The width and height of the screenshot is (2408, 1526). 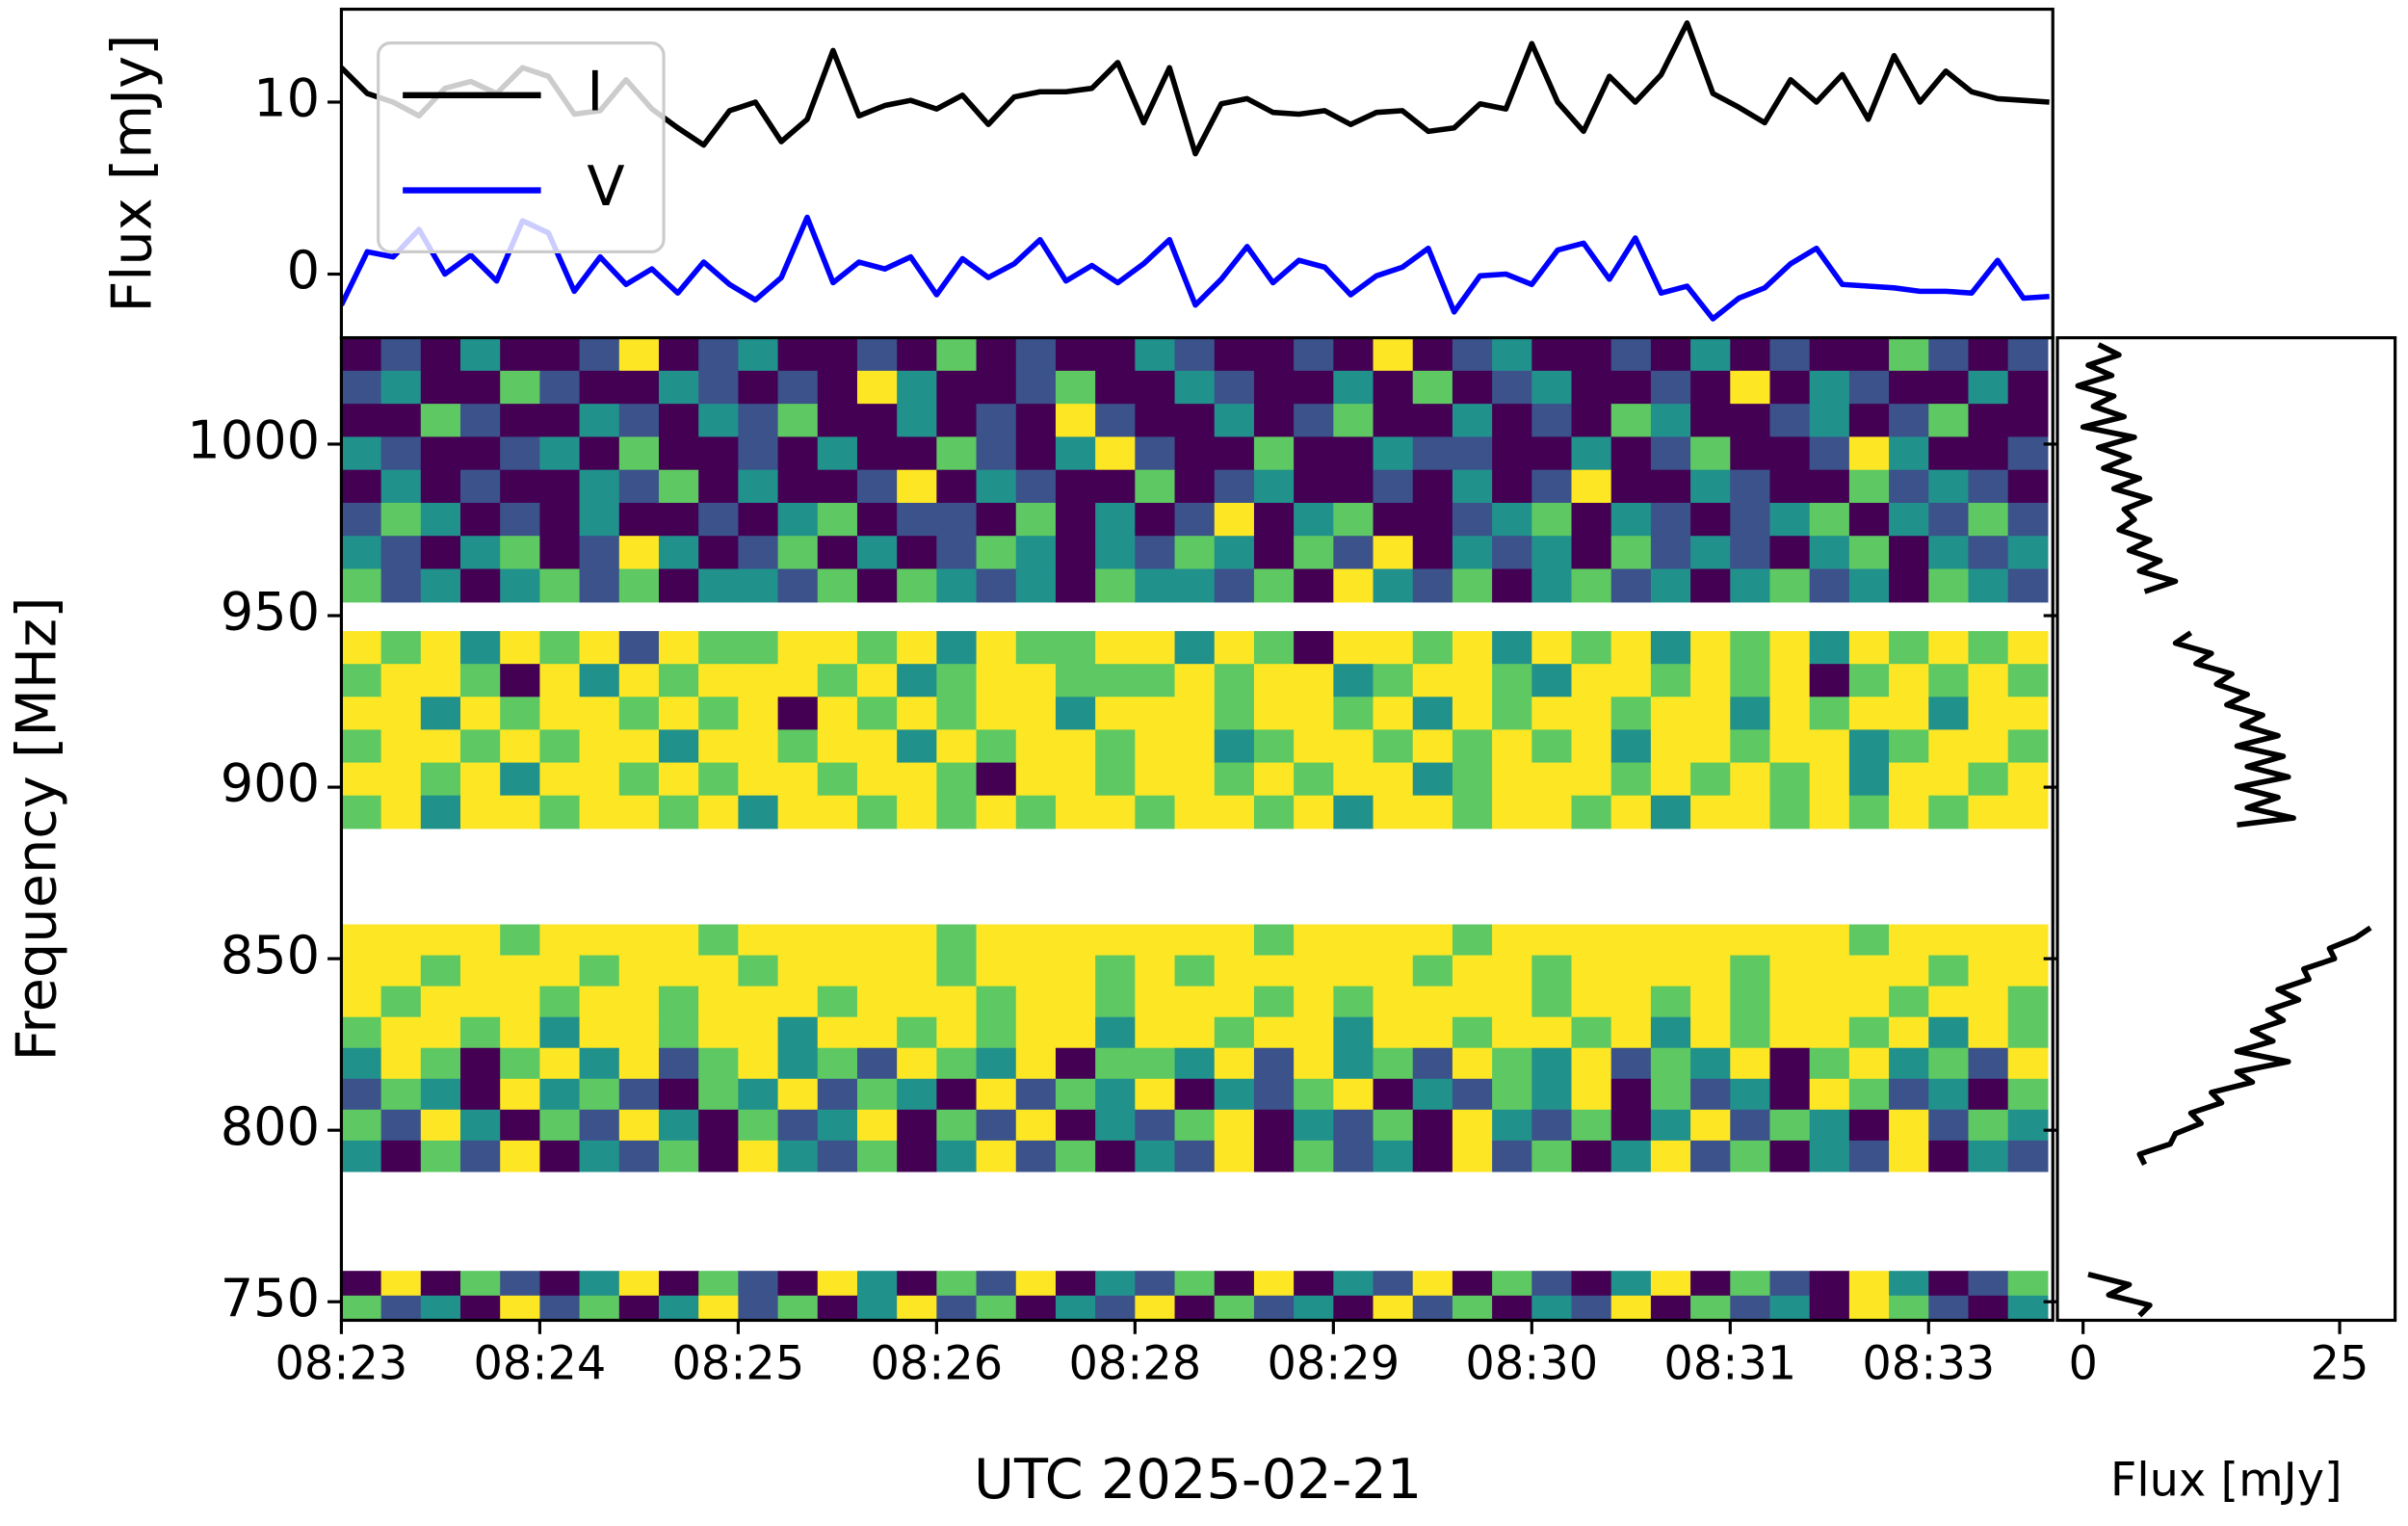 What do you see at coordinates (738, 1363) in the screenshot?
I see `x-tick-label: 08:25` at bounding box center [738, 1363].